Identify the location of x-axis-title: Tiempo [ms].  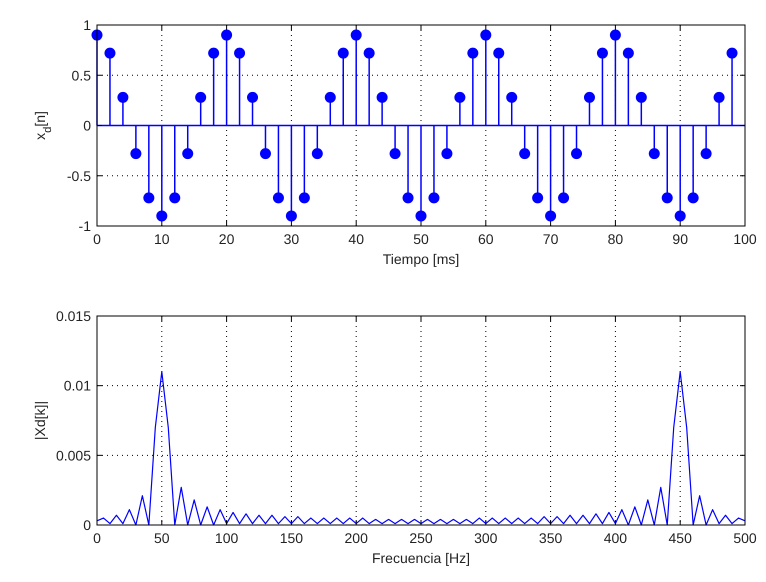
(421, 259).